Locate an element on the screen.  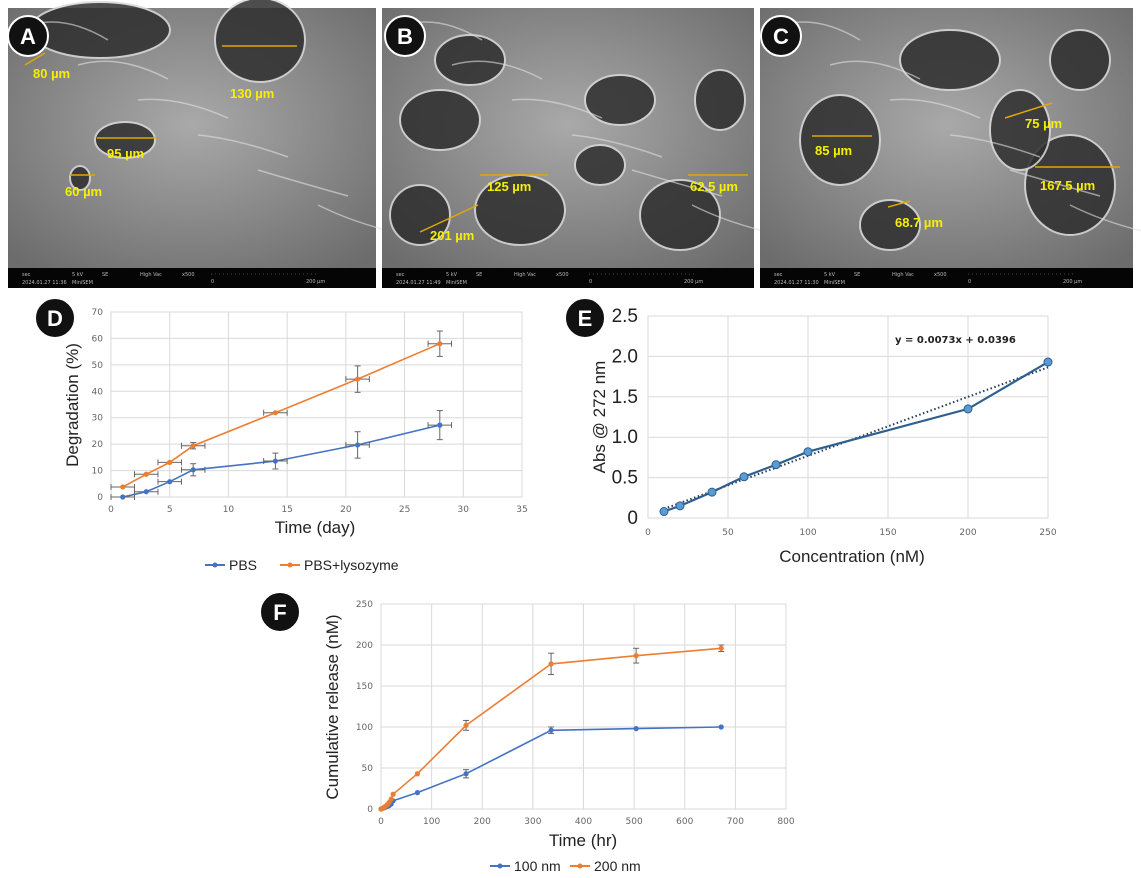
measure-label: 130 µm is located at coordinates (252, 93).